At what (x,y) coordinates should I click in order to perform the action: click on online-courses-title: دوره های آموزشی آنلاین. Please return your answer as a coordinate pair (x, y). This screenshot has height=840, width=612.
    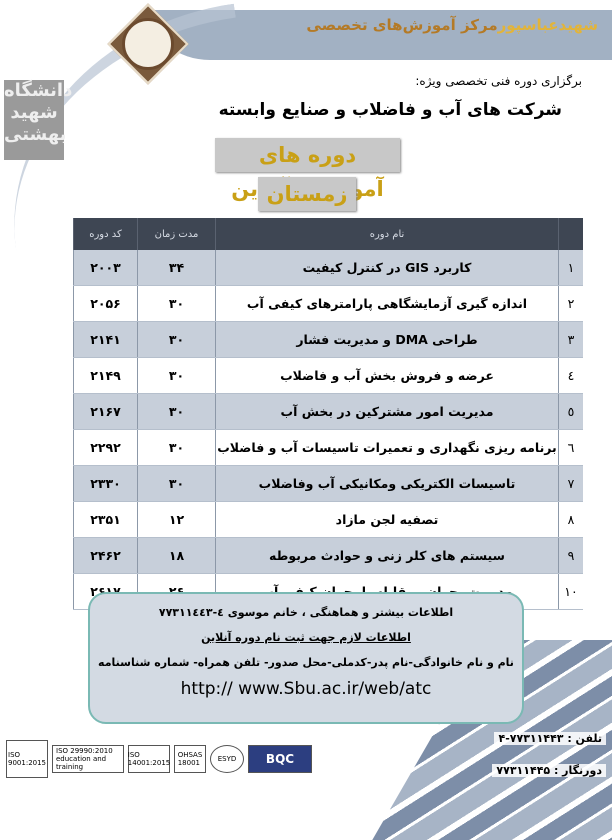
    Looking at the image, I should click on (307, 169).